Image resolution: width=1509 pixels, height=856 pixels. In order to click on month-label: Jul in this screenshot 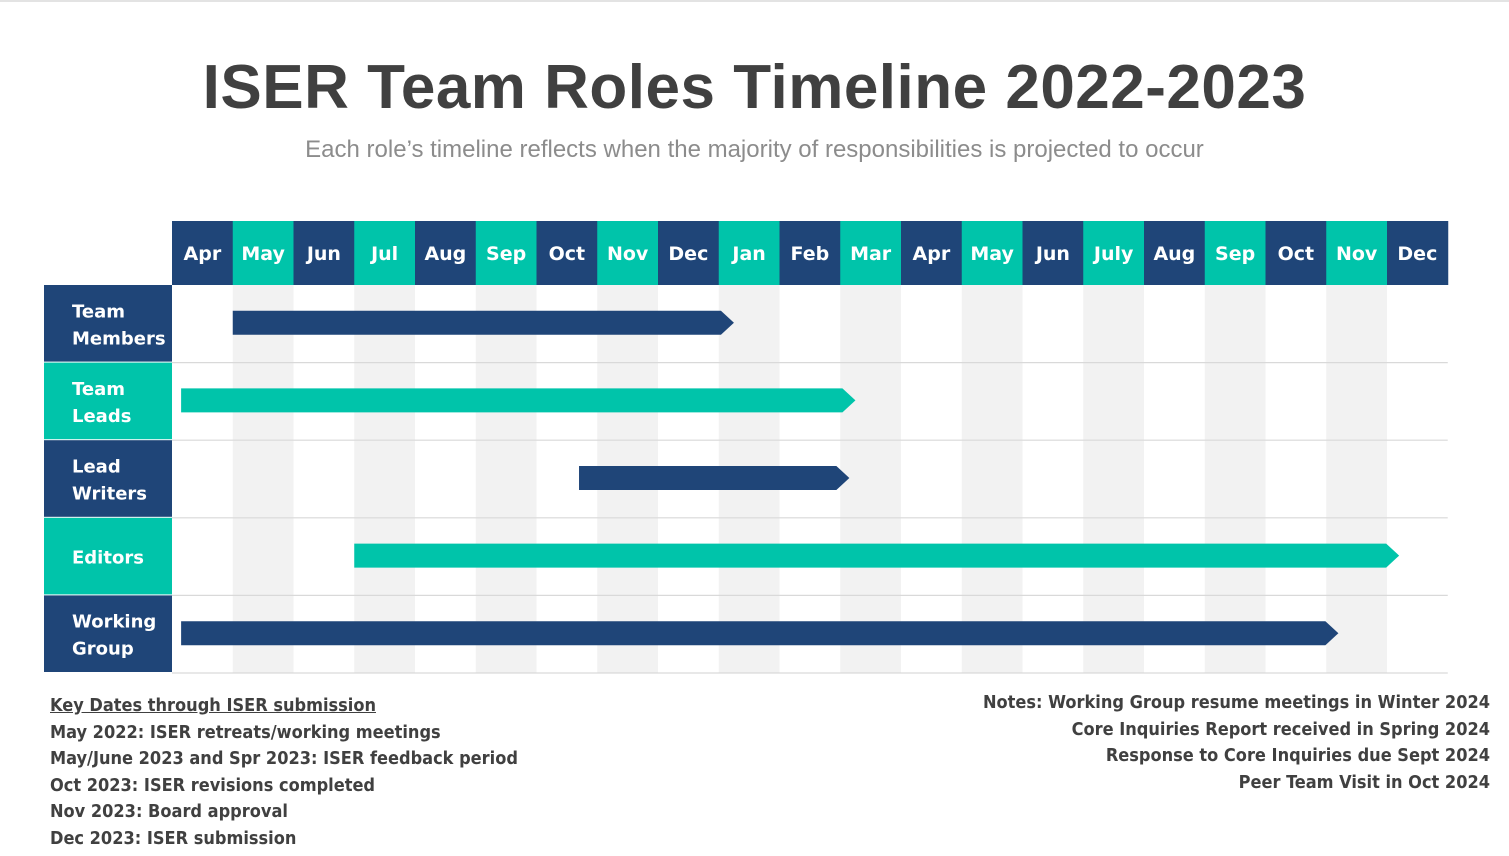, I will do `click(383, 254)`.